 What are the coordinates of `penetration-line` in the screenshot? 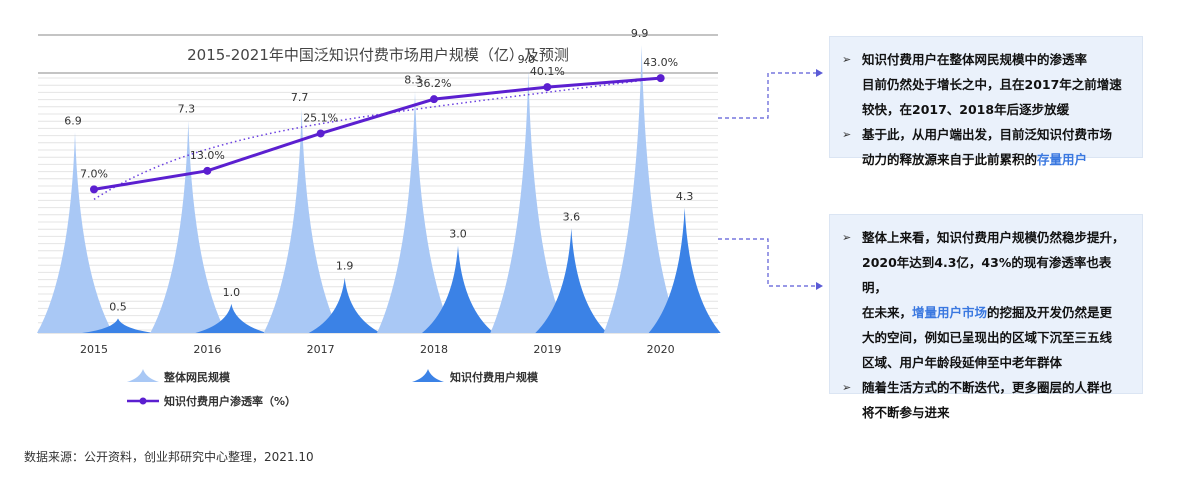 It's located at (377, 134).